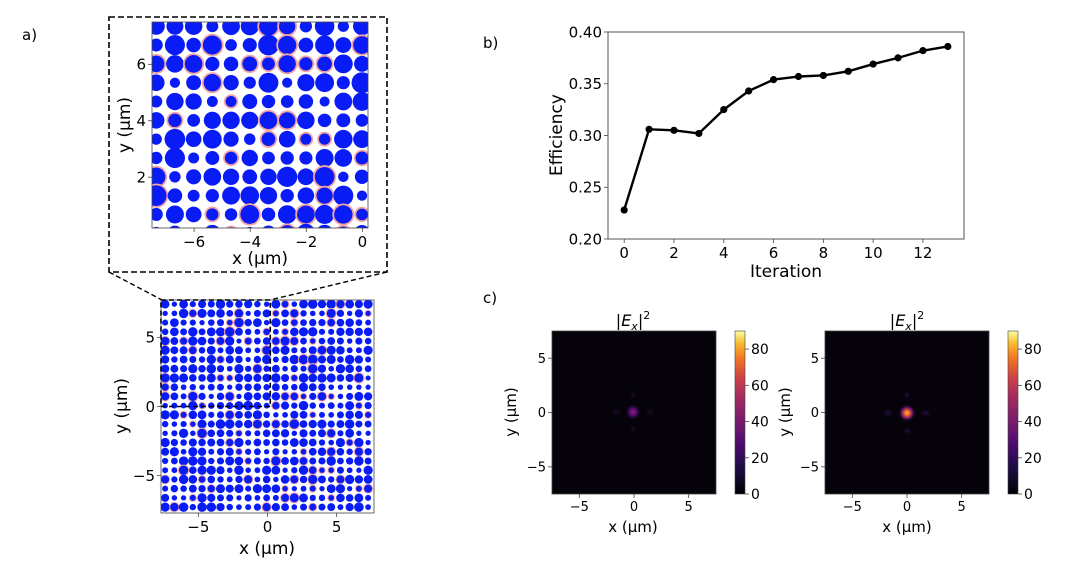 The height and width of the screenshot is (570, 1066). What do you see at coordinates (248, 158) in the screenshot?
I see `panel-a-zoom: −6 −4 −2 0 2 4 6 x (μm) y (μm)` at bounding box center [248, 158].